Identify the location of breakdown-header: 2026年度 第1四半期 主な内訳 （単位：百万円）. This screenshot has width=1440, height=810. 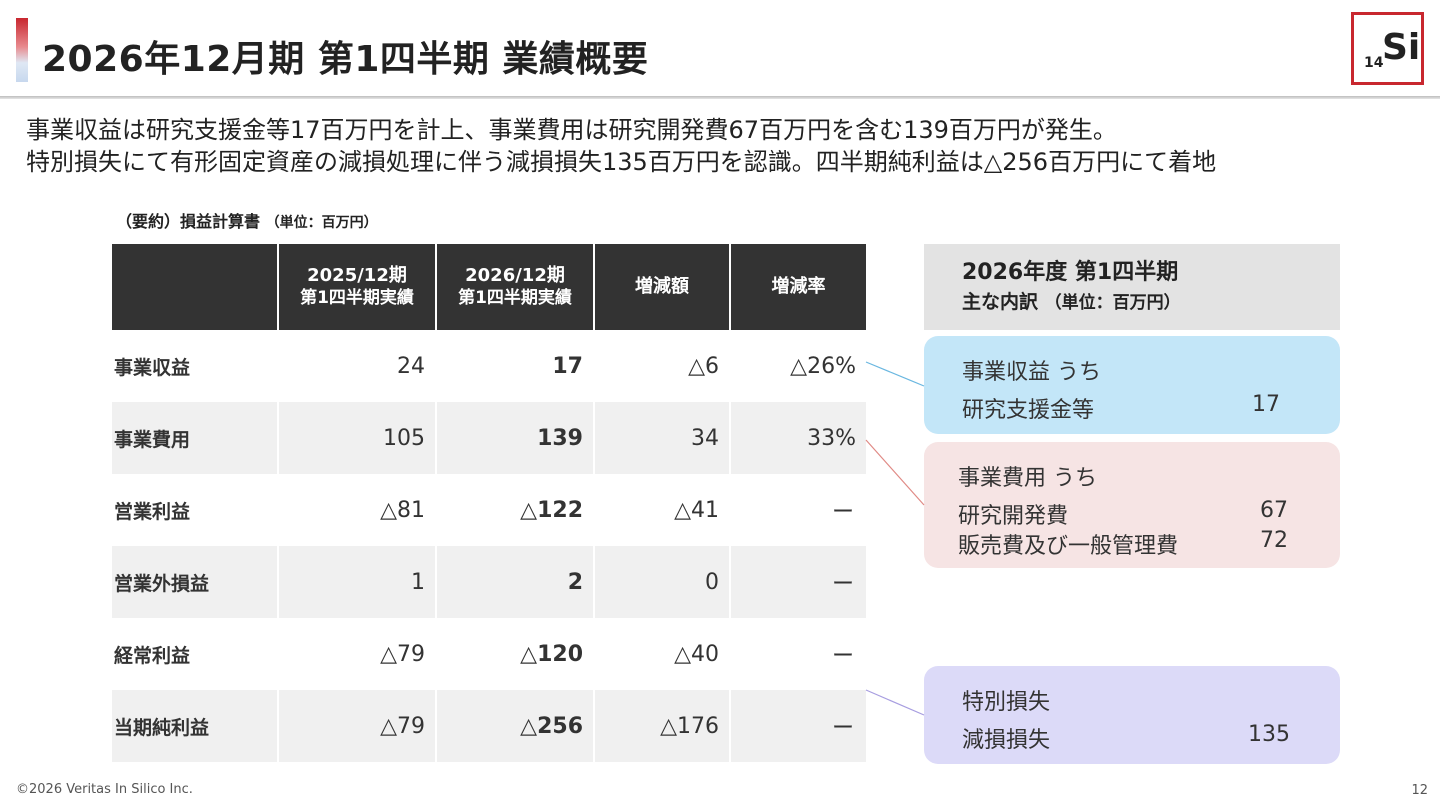
(1132, 287).